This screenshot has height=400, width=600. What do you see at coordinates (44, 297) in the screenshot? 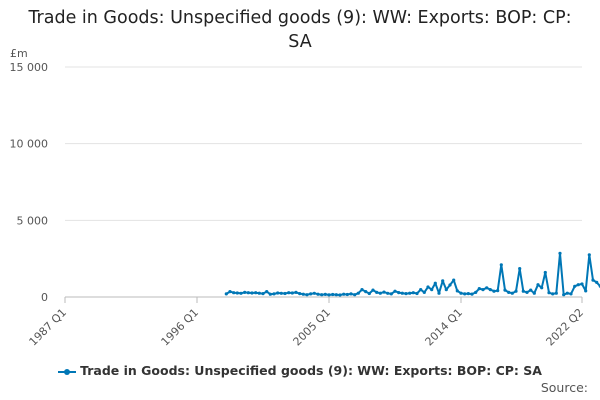
I see `y-tick-label: 0` at bounding box center [44, 297].